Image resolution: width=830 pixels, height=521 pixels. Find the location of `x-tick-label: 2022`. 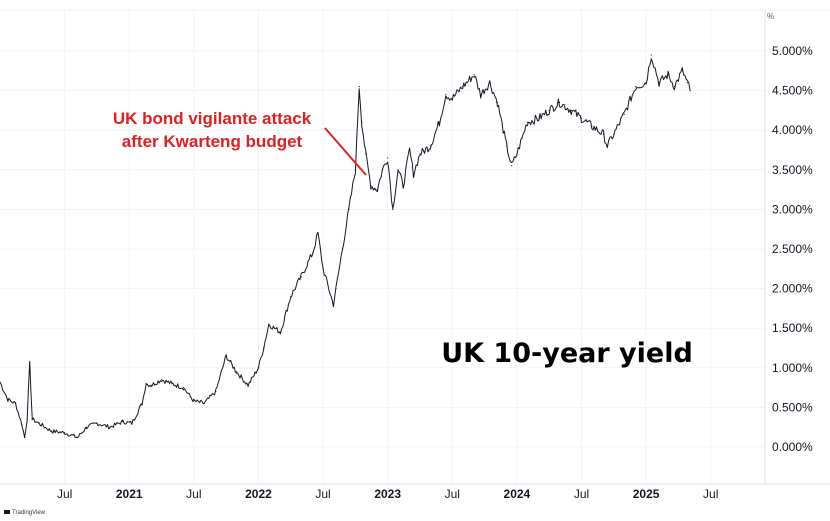

x-tick-label: 2022 is located at coordinates (258, 494).